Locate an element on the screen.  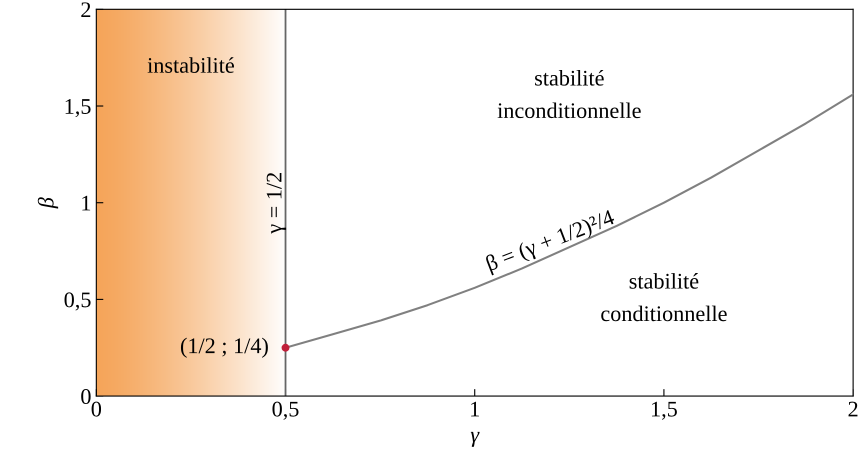
x-tick-label: 1,5 is located at coordinates (664, 411).